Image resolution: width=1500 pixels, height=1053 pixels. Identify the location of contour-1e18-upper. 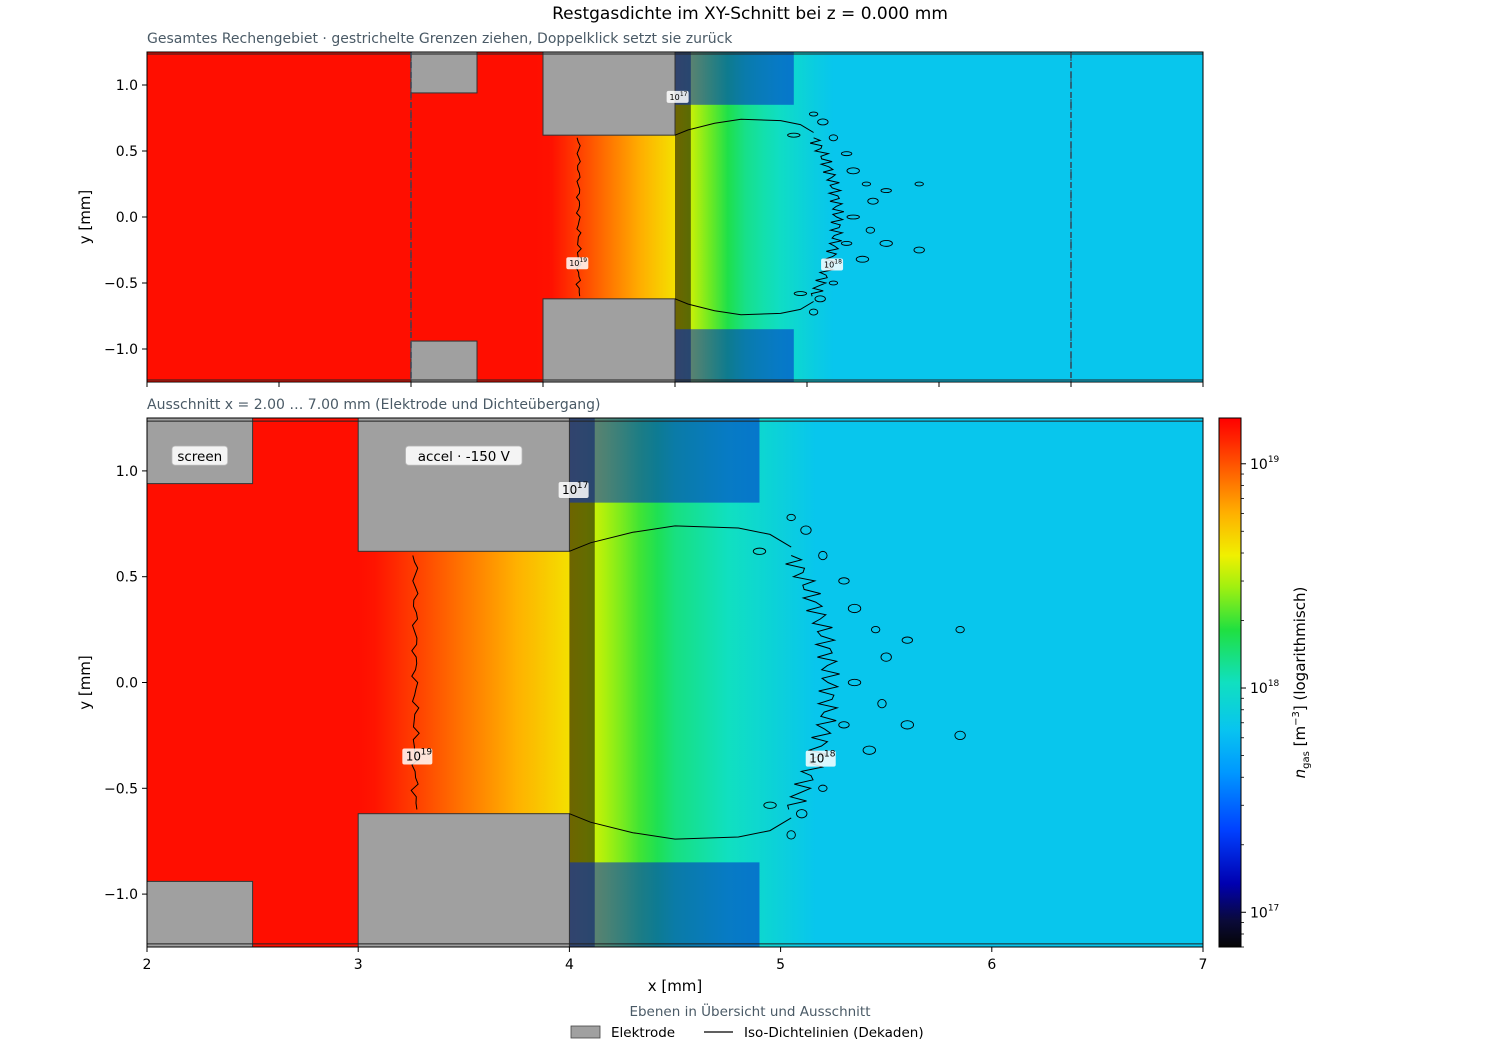
(744, 127).